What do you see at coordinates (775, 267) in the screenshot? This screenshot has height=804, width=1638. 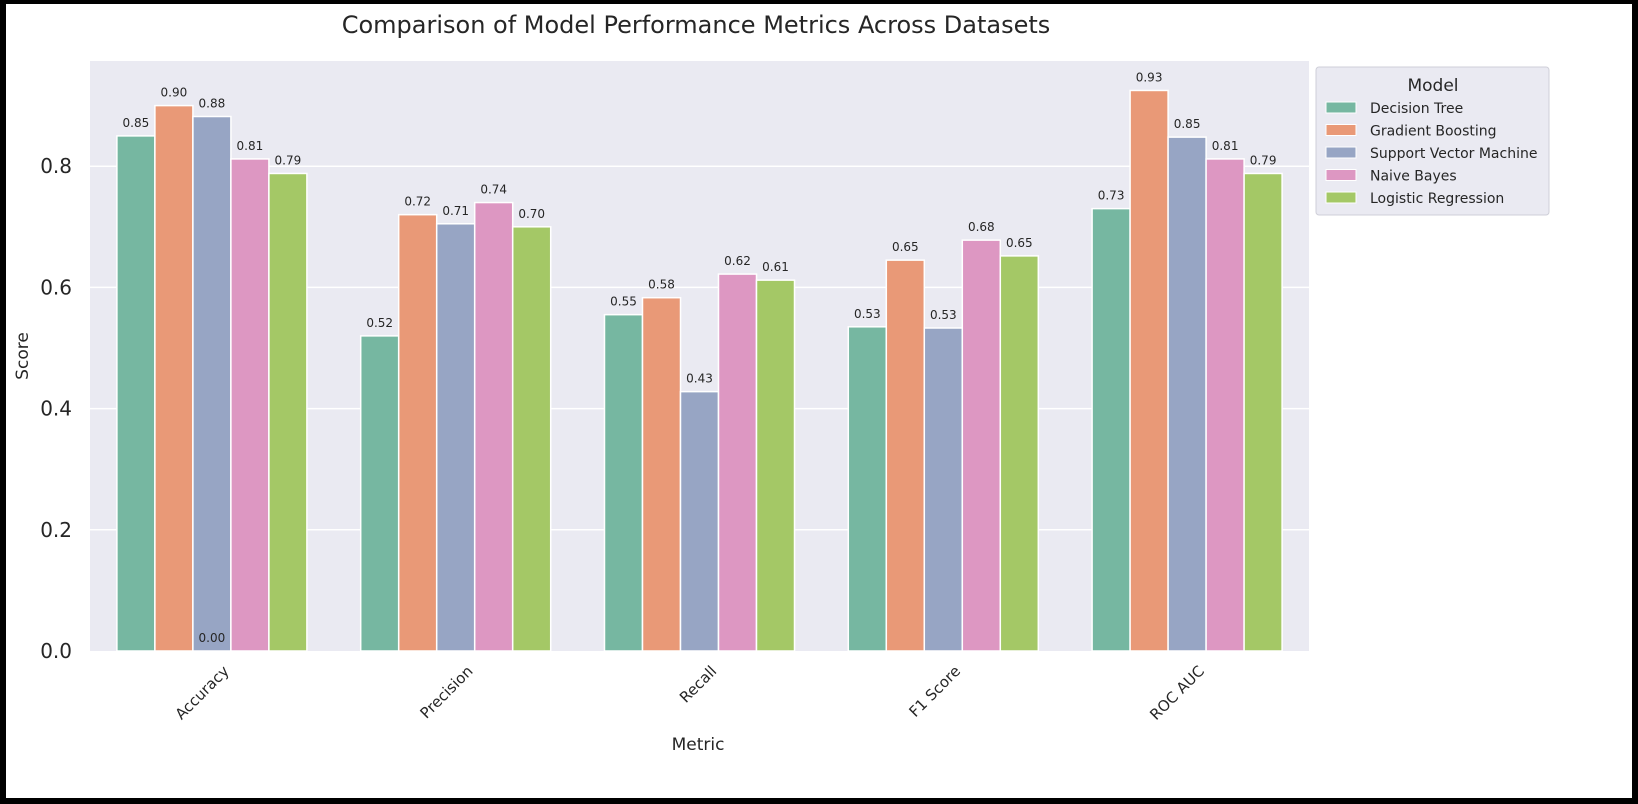 I see `bar-value-label: 0.61` at bounding box center [775, 267].